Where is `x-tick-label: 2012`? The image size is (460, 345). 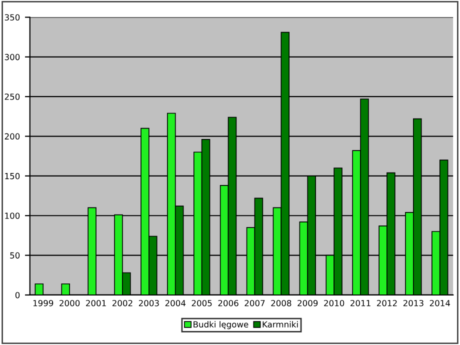
x-tick-label: 2012 is located at coordinates (386, 303).